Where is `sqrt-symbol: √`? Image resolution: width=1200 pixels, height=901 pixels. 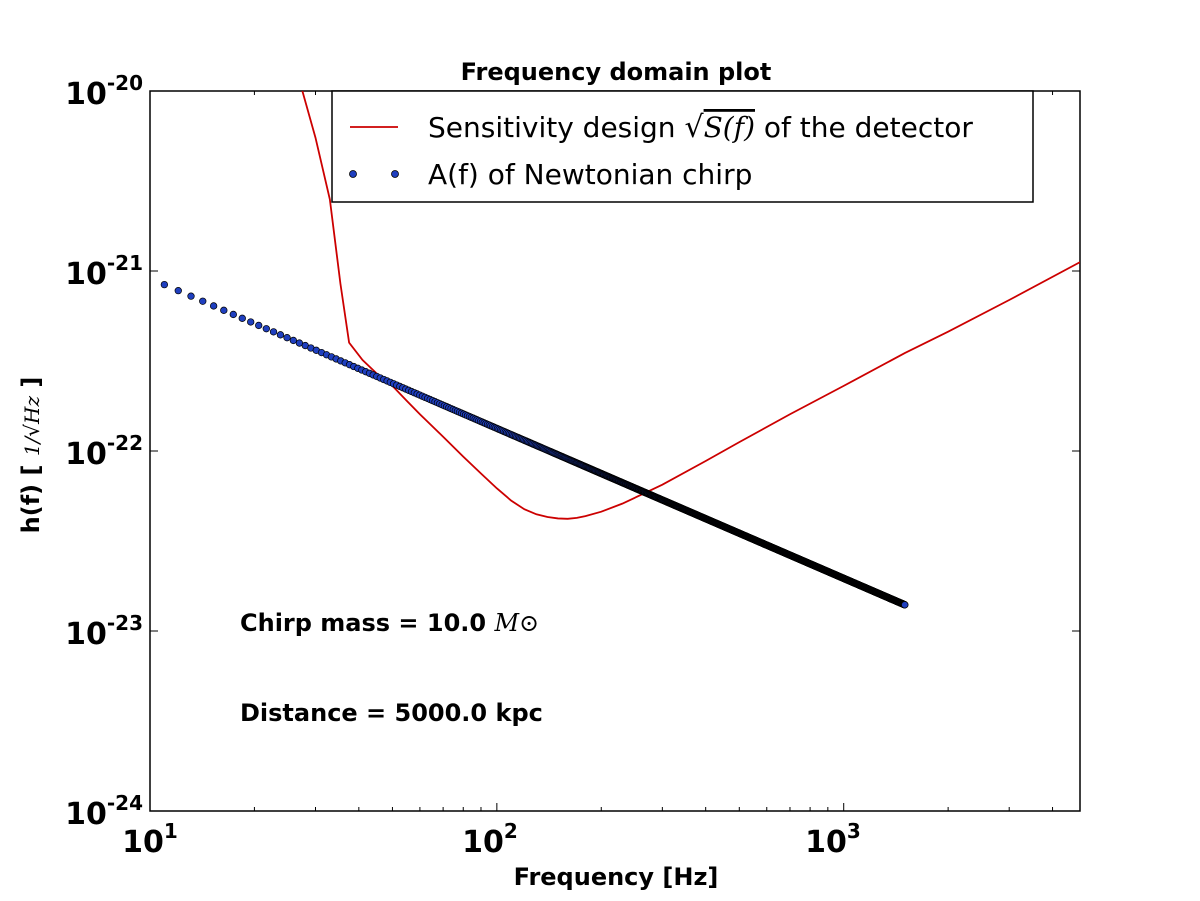
sqrt-symbol: √ is located at coordinates (694, 127).